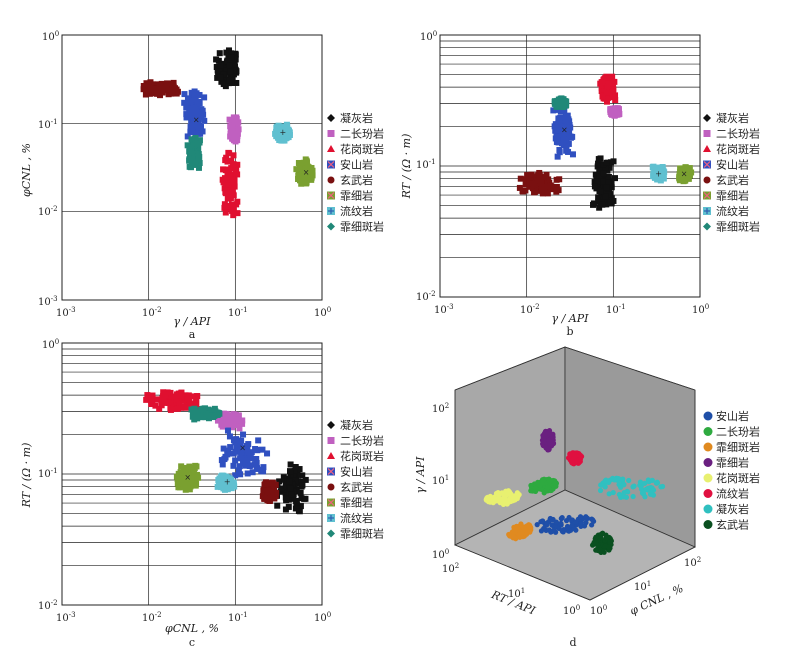  What do you see at coordinates (440, 554) in the screenshot?
I see `z-tick-label: 100` at bounding box center [440, 554].